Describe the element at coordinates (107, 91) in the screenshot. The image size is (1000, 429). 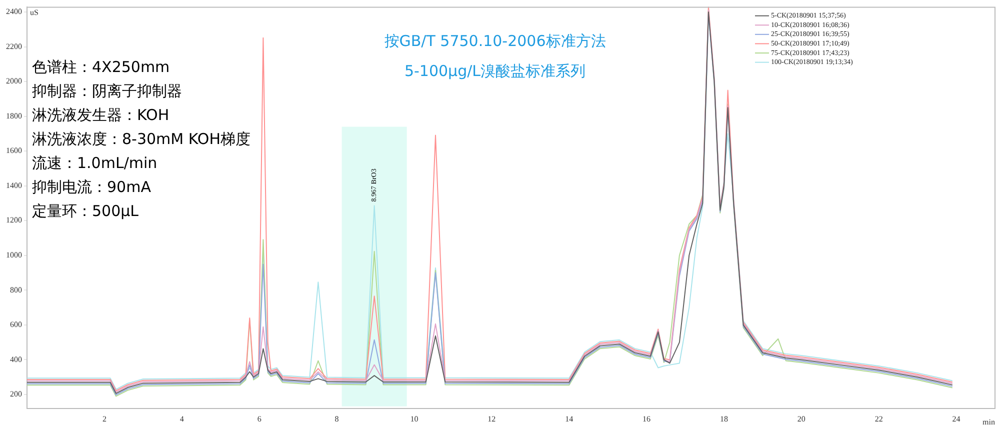
I see `annotation: 抑制器：阴离子抑制器` at that location.